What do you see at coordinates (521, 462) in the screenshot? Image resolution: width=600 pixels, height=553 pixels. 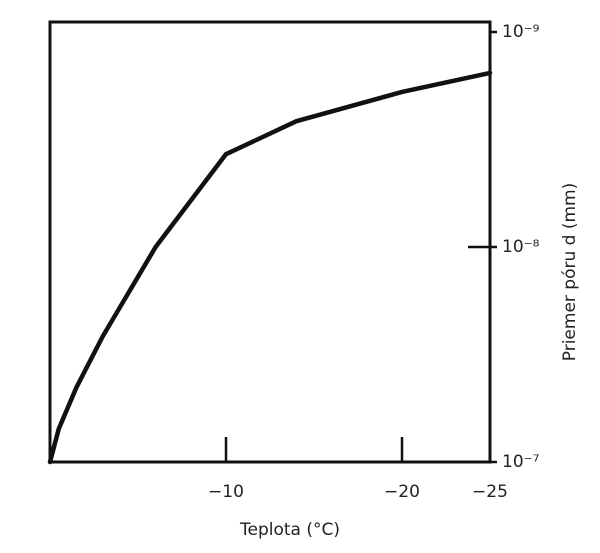 I see `y-tick-label: 10⁻⁷` at bounding box center [521, 462].